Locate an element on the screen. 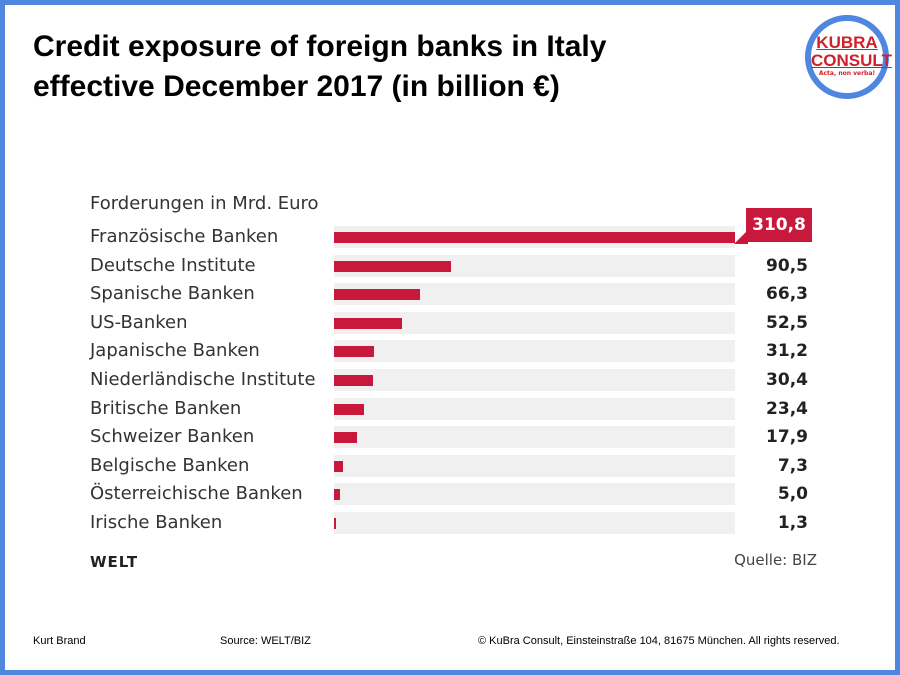 Image resolution: width=900 pixels, height=675 pixels. value-label: 1,3 is located at coordinates (792, 523).